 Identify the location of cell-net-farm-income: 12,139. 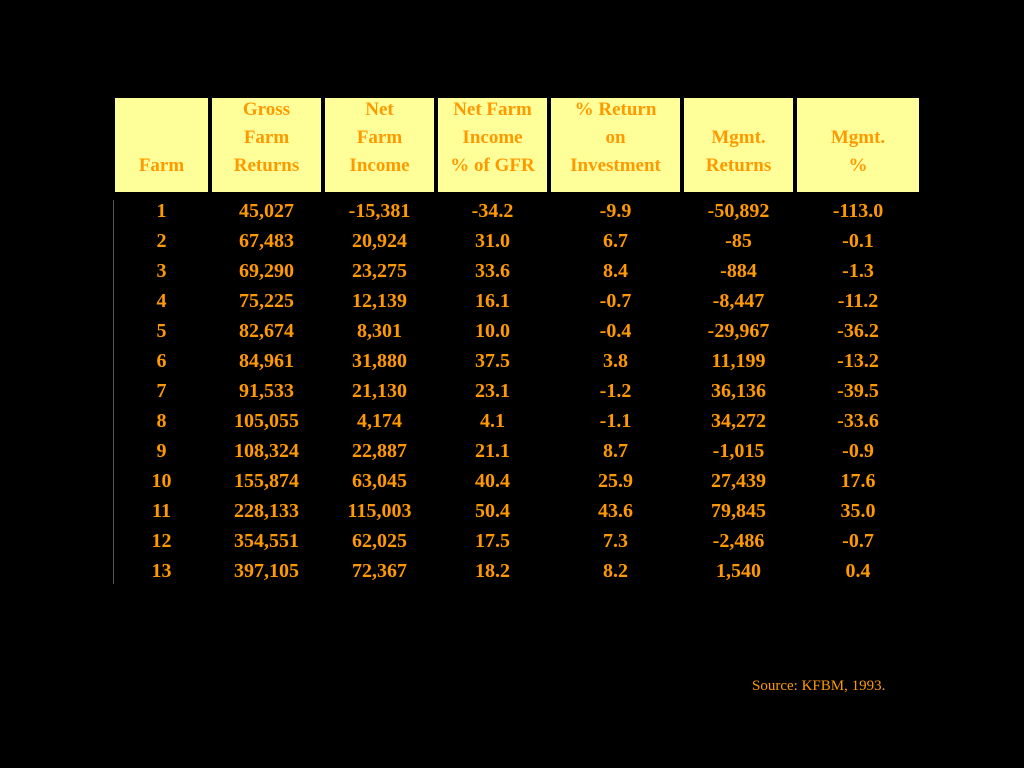
(379, 301).